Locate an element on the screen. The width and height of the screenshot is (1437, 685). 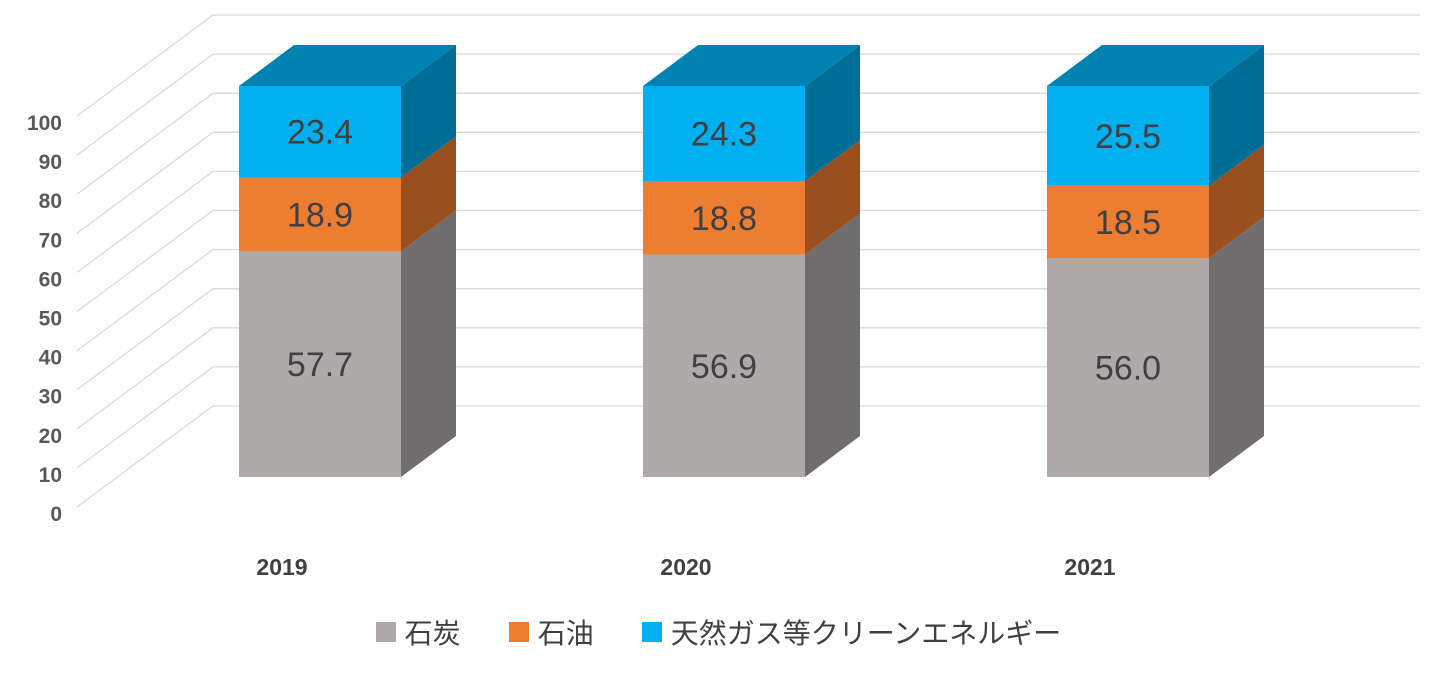
y-tick-label: 10 is located at coordinates (50, 475).